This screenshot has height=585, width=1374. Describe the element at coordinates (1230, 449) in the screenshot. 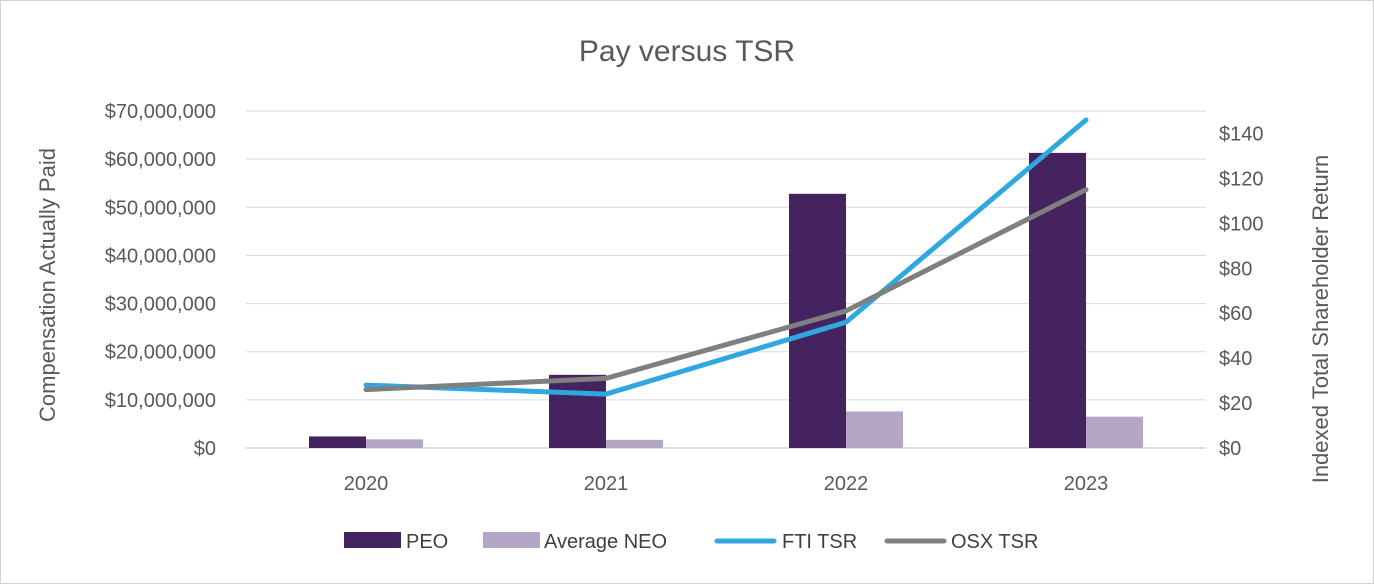

I see `right-tick-label: $0` at that location.